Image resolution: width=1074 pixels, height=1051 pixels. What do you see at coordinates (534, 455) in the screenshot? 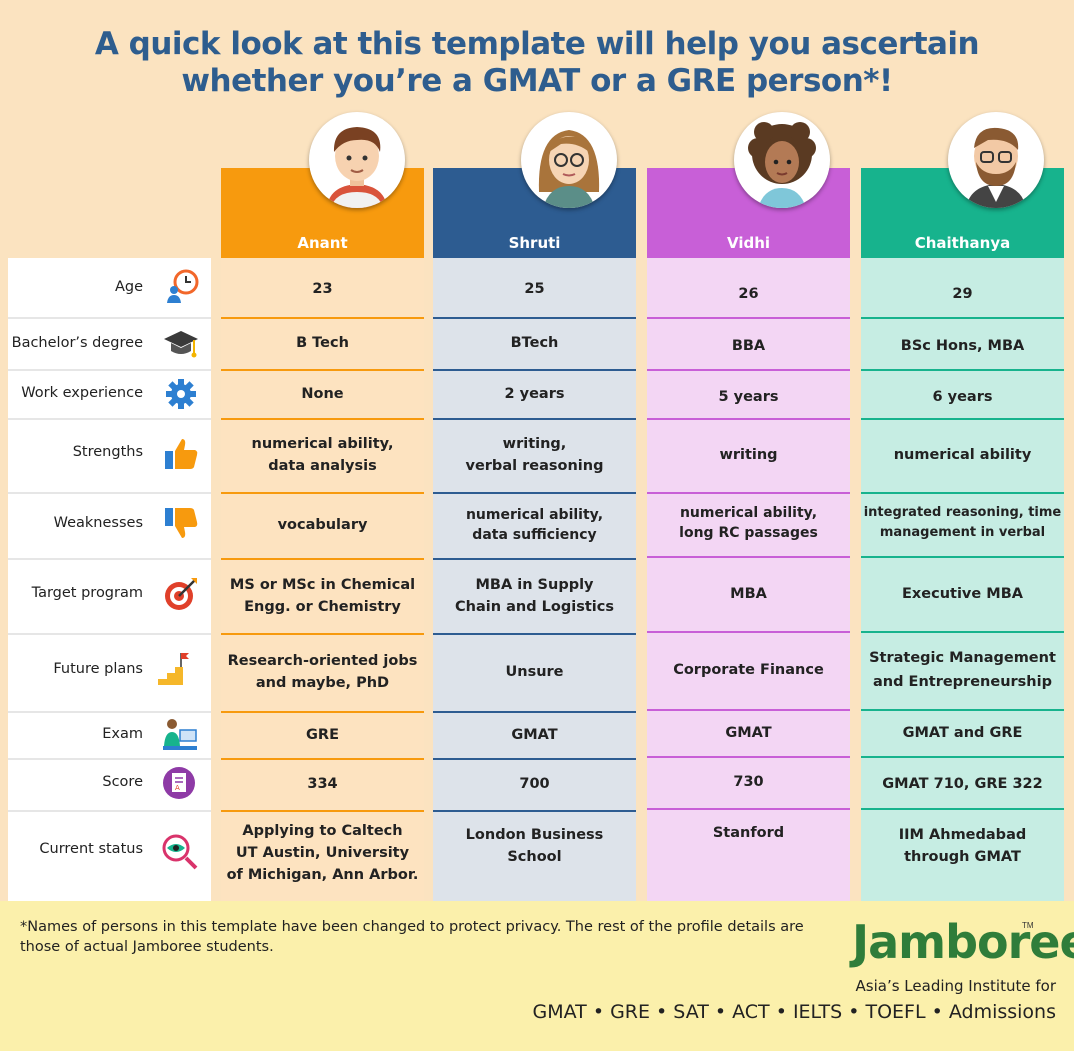
I see `cell-strengths-shruti: writing, verbal reasoning` at bounding box center [534, 455].